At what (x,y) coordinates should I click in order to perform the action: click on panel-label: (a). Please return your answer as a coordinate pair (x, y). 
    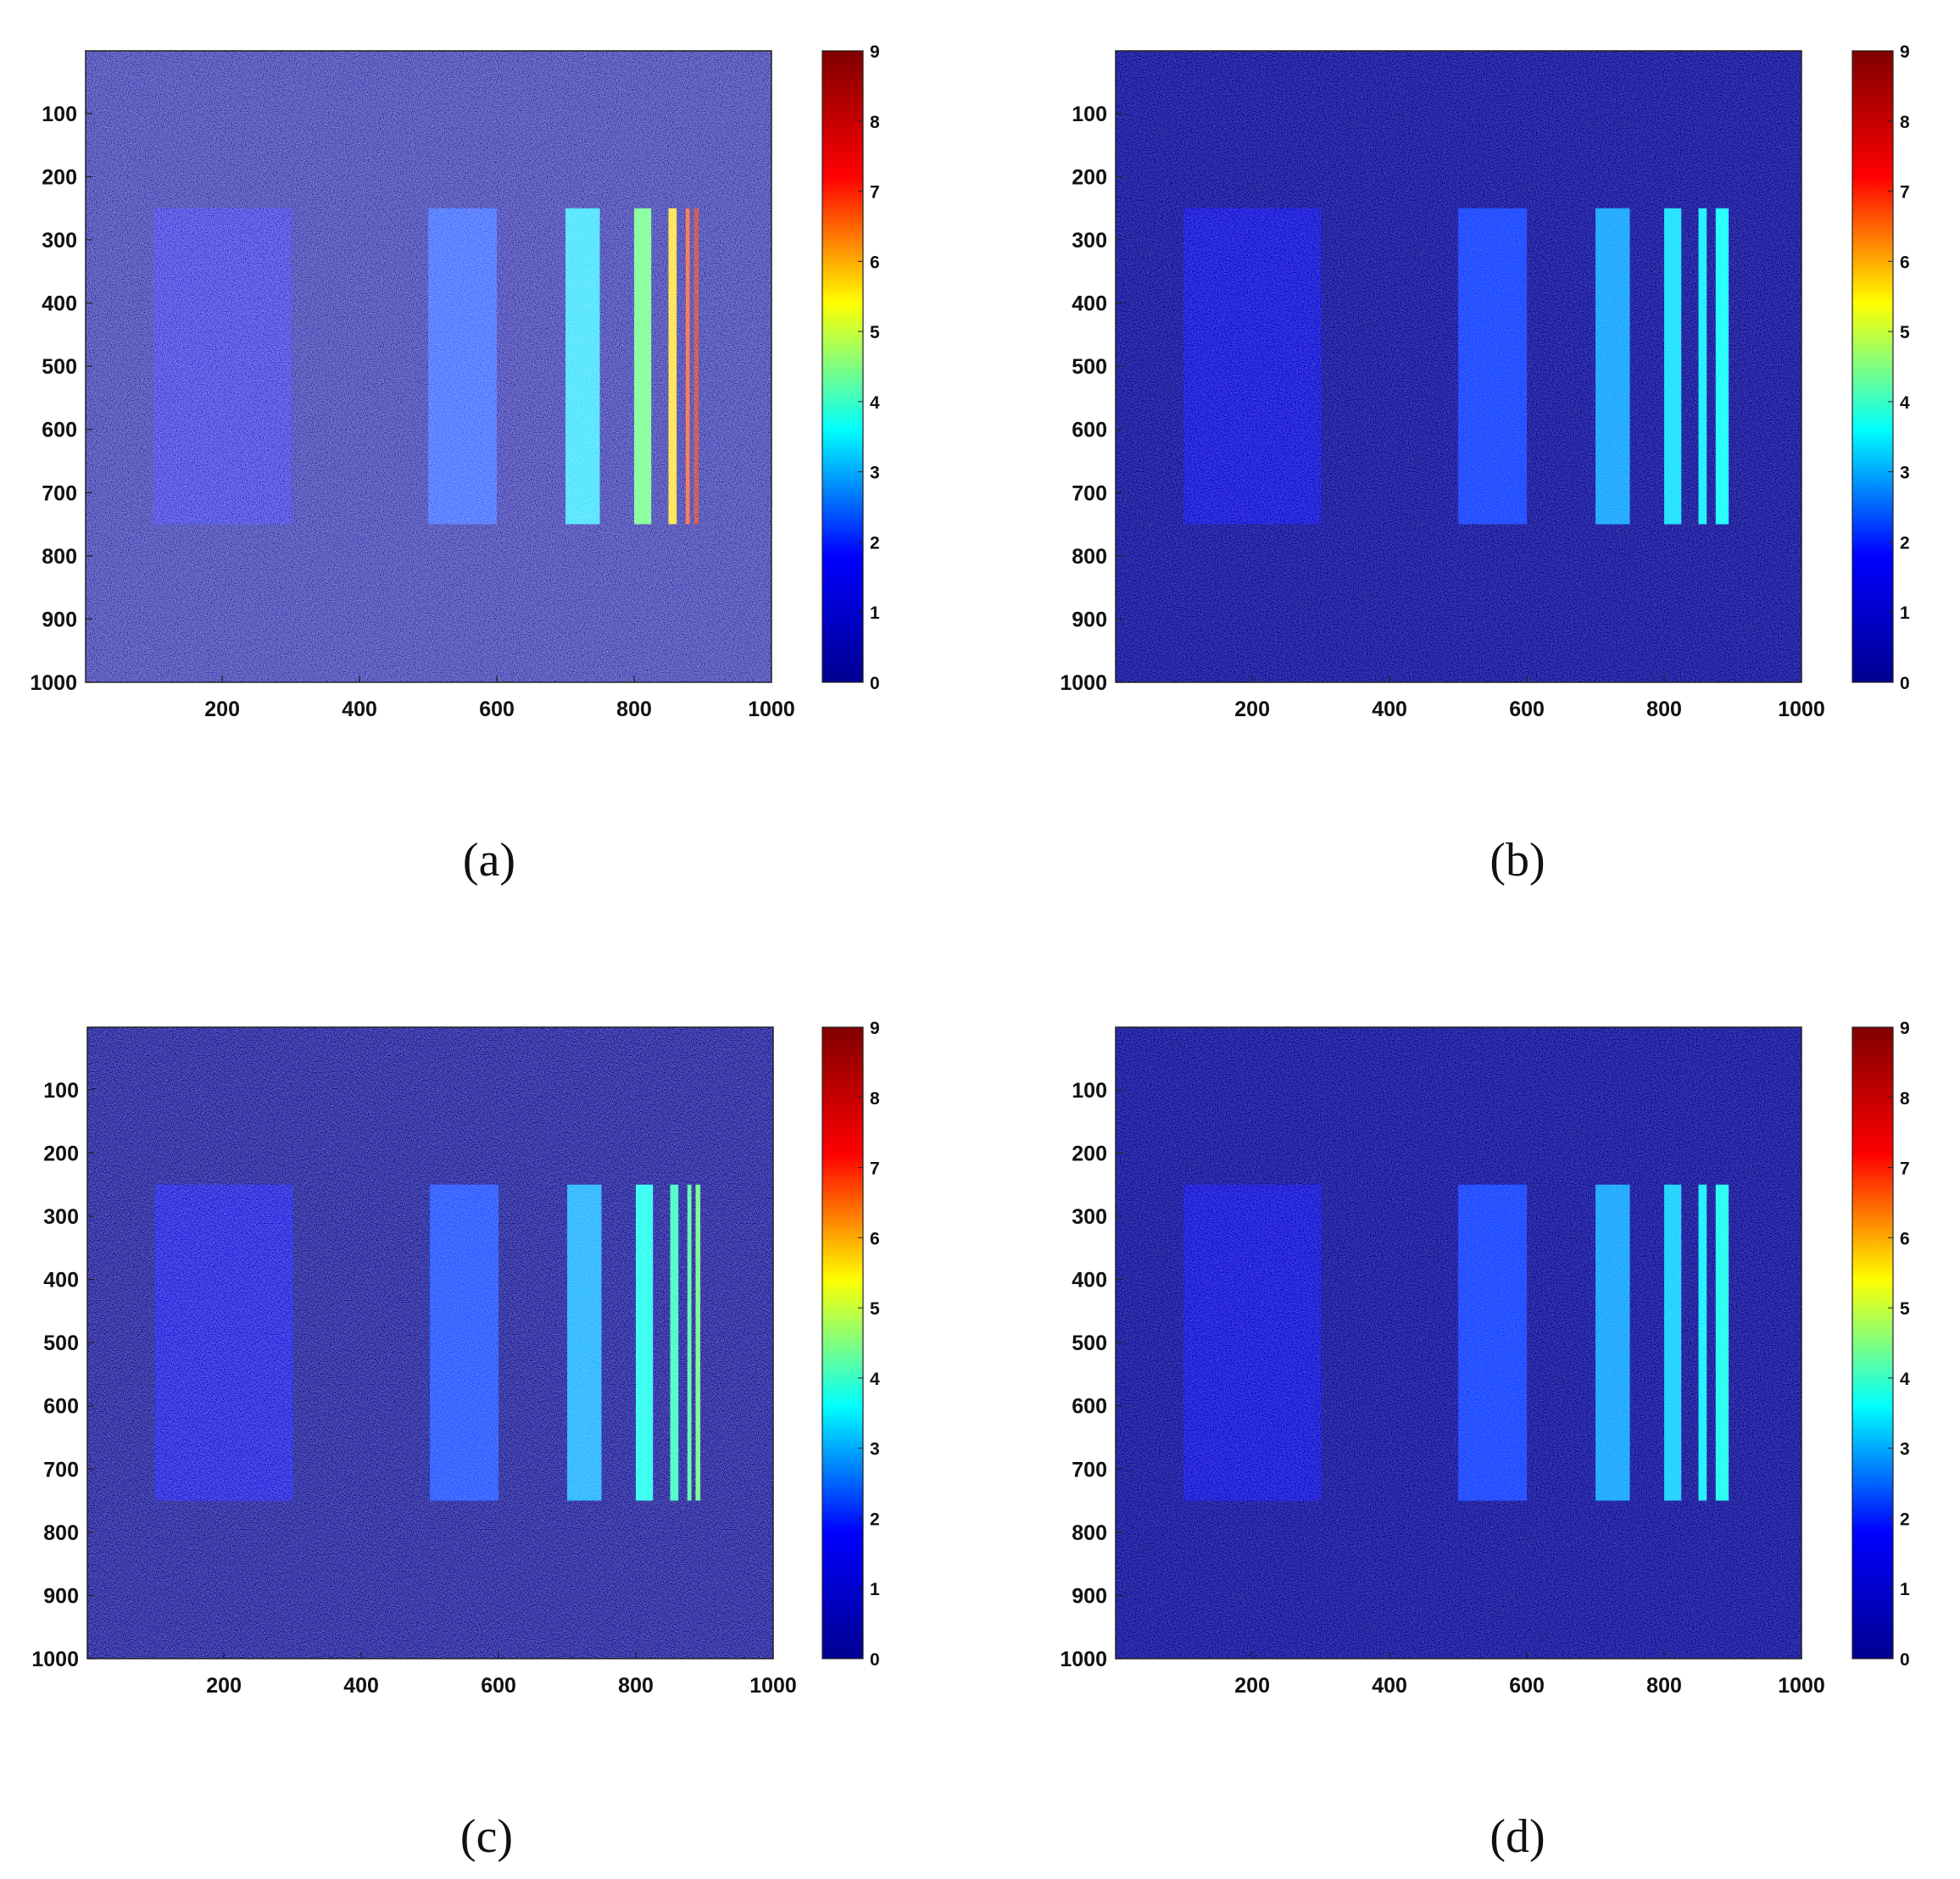
    Looking at the image, I should click on (489, 860).